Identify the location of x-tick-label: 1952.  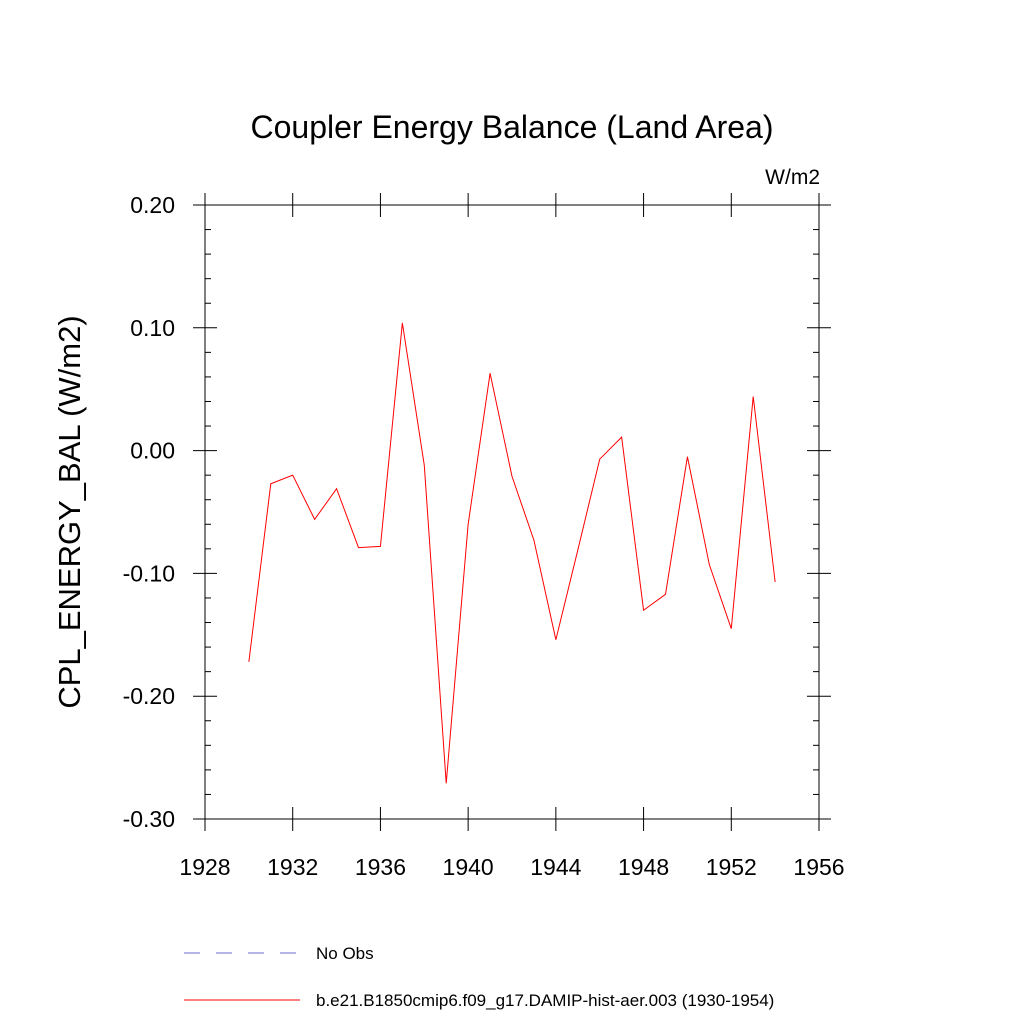
(731, 867).